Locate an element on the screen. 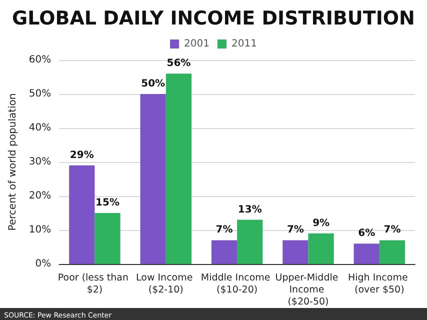 The height and width of the screenshot is (320, 427). legend-label: 2011 is located at coordinates (244, 44).